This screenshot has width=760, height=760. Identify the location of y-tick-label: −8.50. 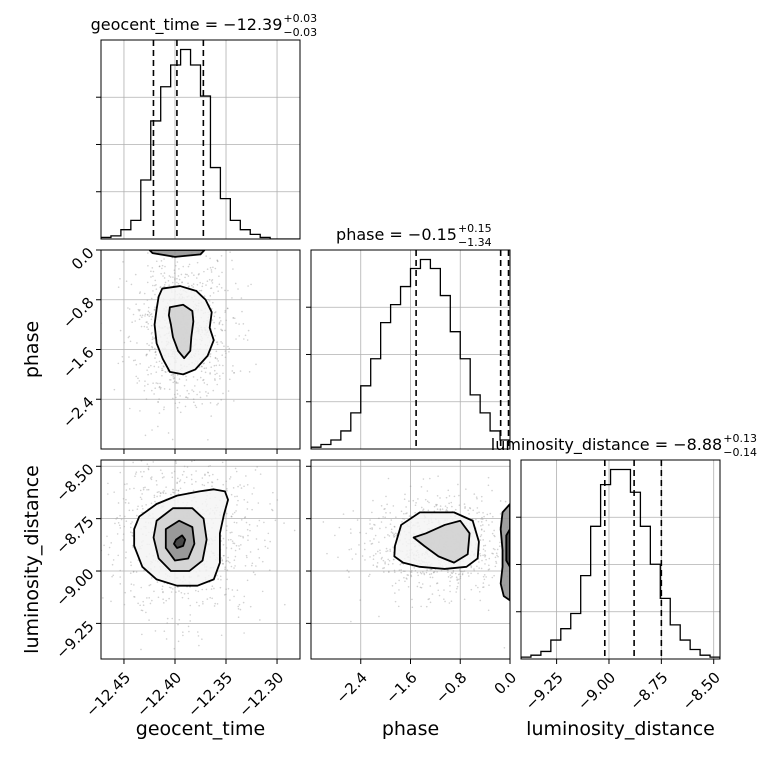
(74, 482).